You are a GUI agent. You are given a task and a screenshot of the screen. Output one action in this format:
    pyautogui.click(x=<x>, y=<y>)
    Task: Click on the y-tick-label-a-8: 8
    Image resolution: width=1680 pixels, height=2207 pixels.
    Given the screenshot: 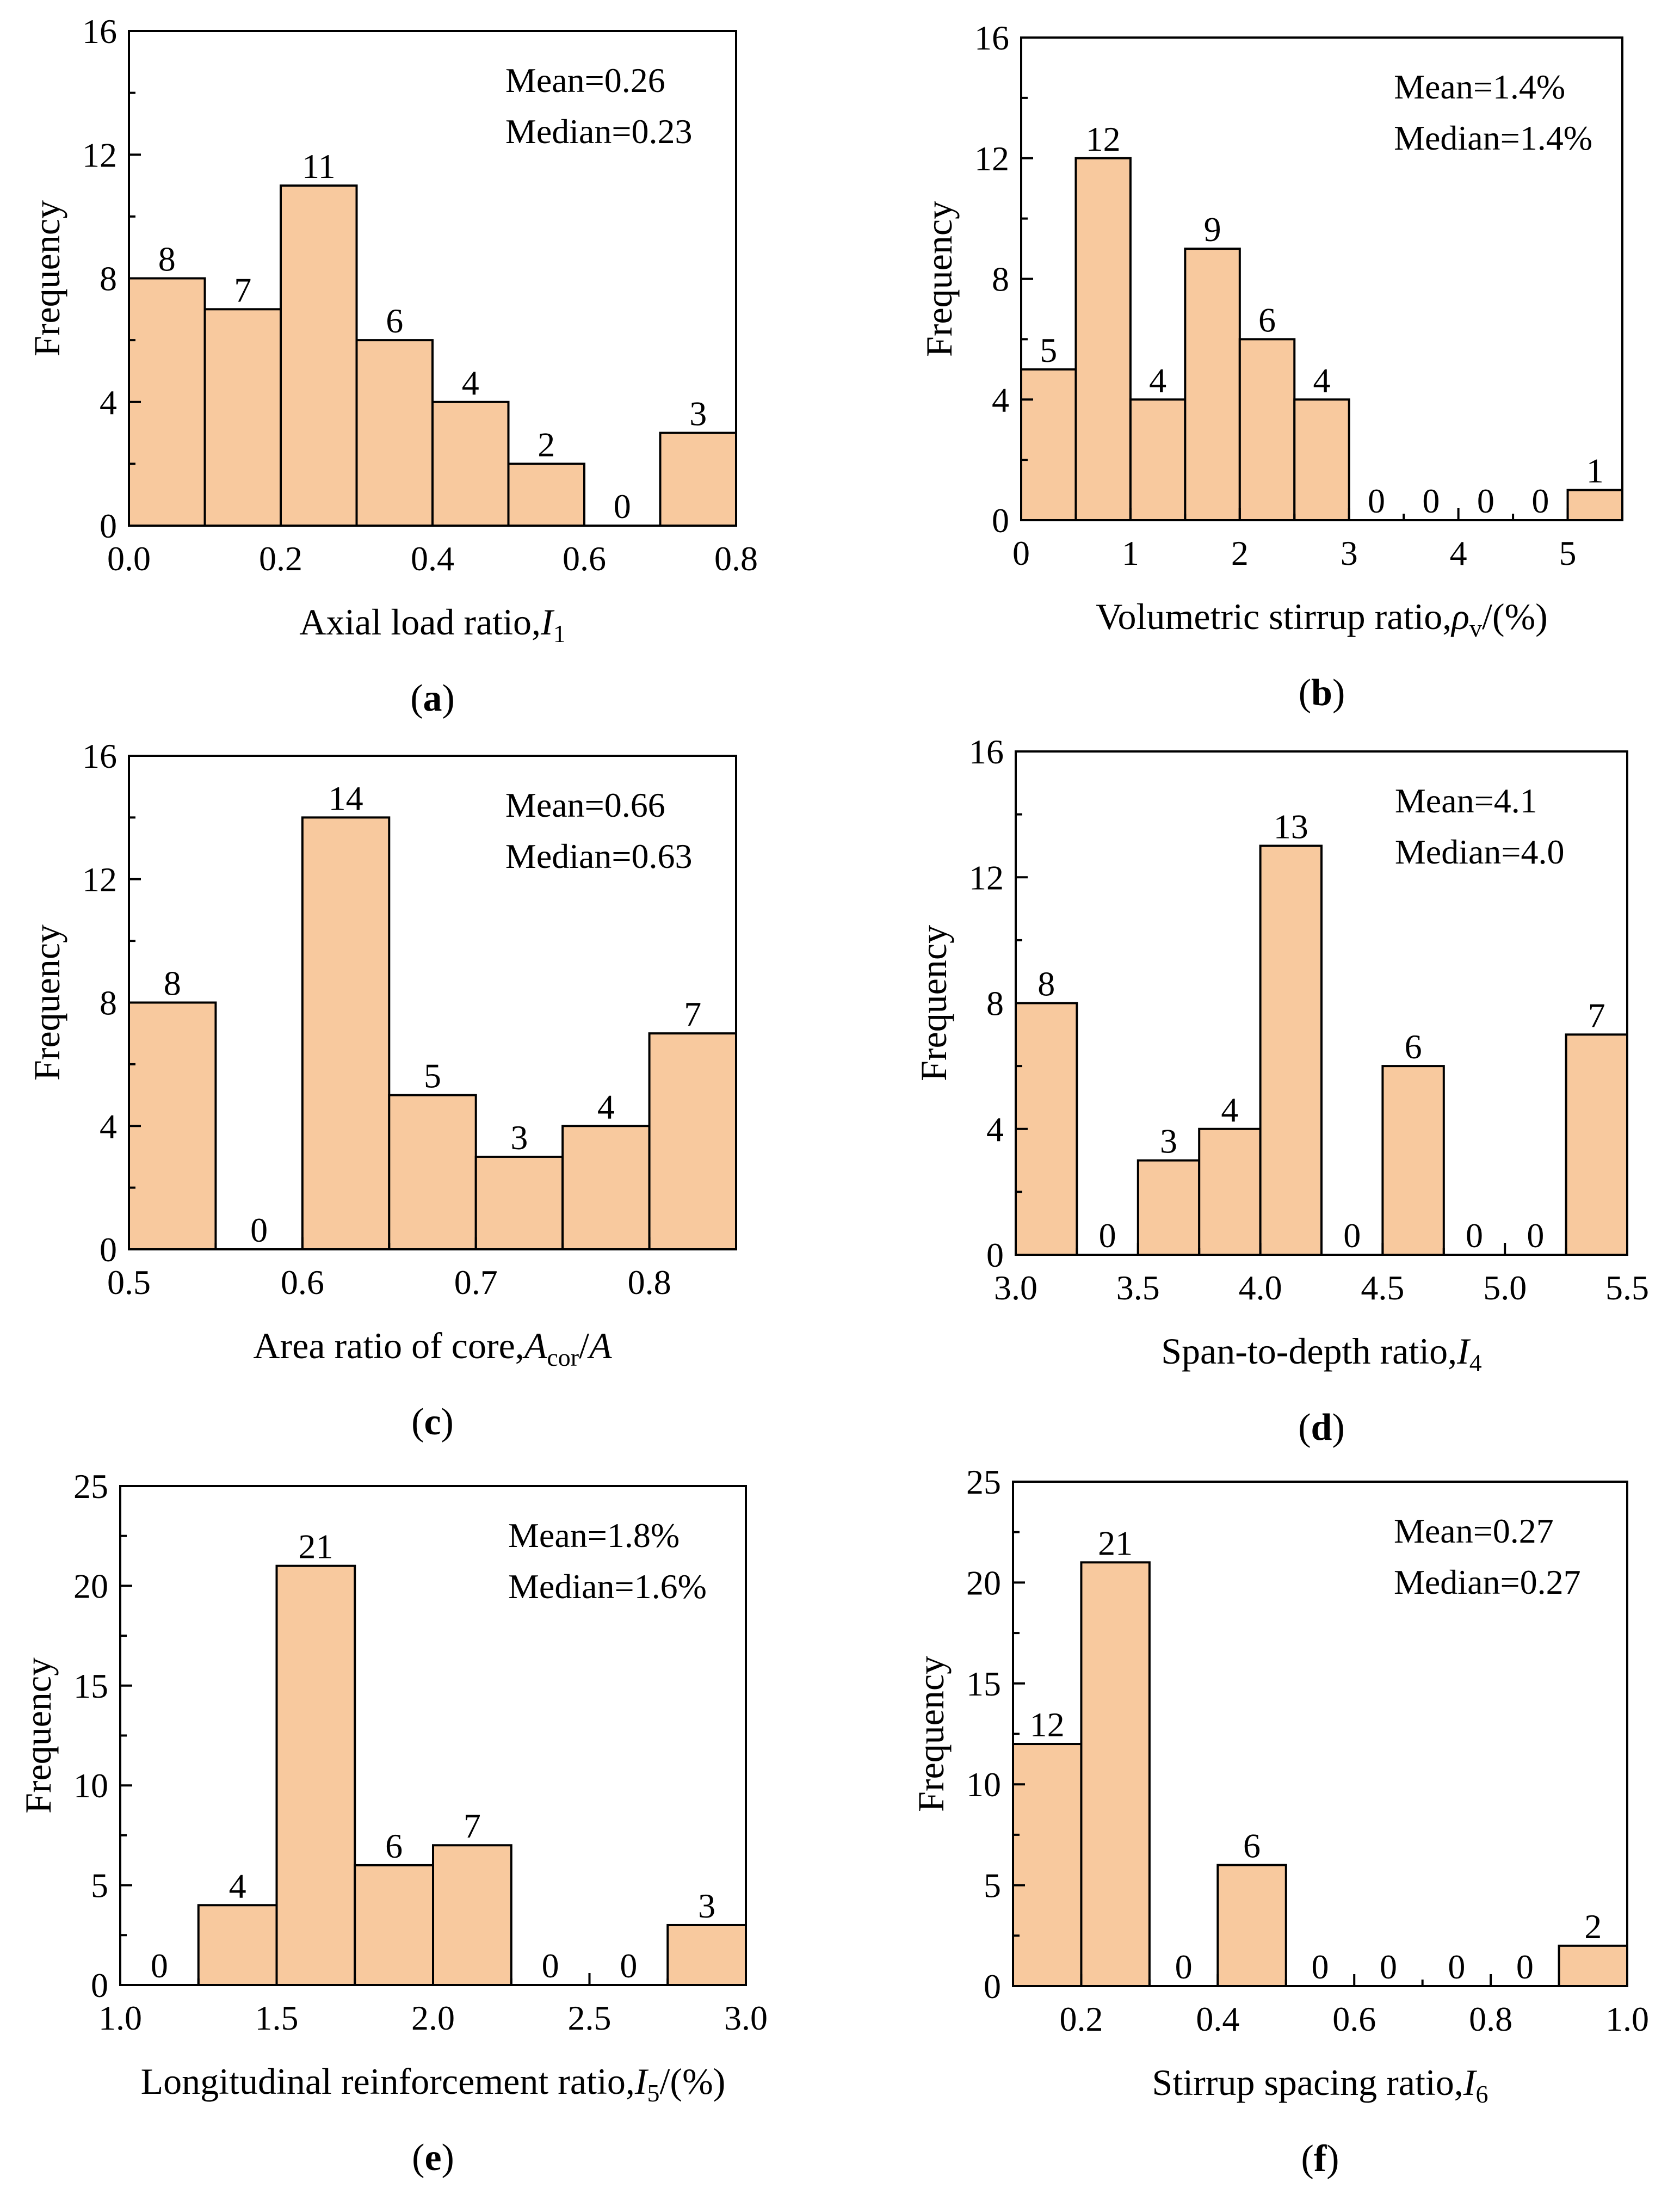 What is the action you would take?
    pyautogui.click(x=109, y=279)
    